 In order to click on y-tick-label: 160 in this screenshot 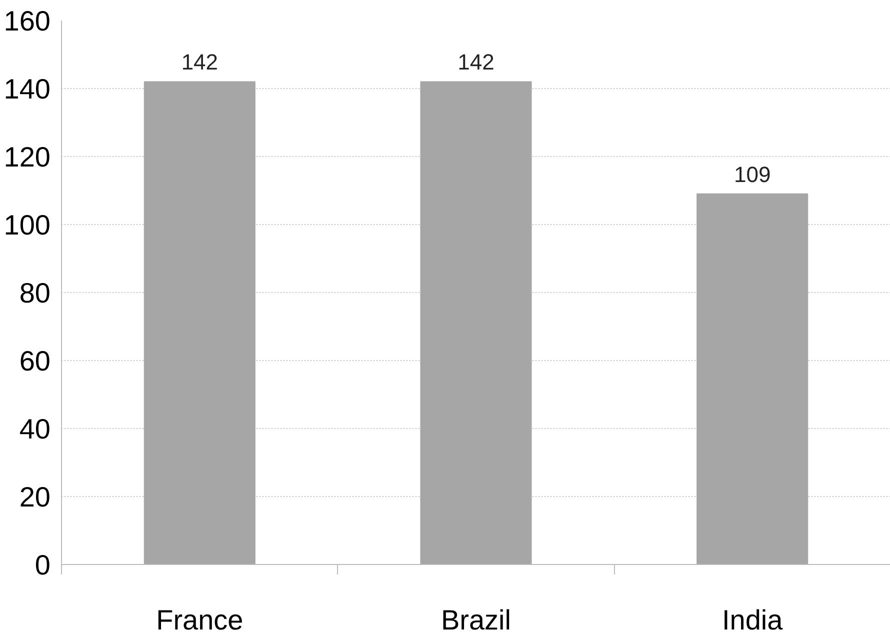, I will do `click(27, 21)`.